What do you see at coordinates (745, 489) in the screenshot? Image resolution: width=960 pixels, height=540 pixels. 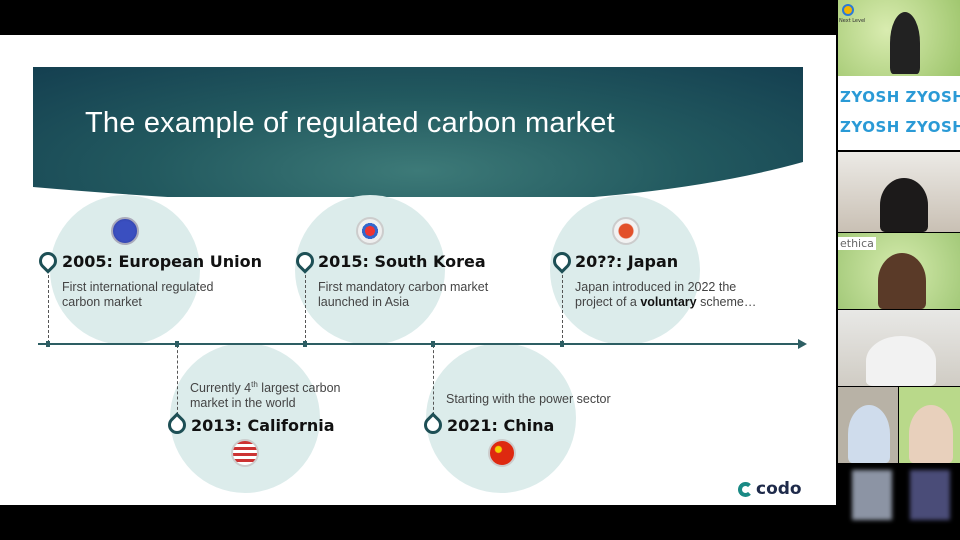 I see `codo-logo-icon` at bounding box center [745, 489].